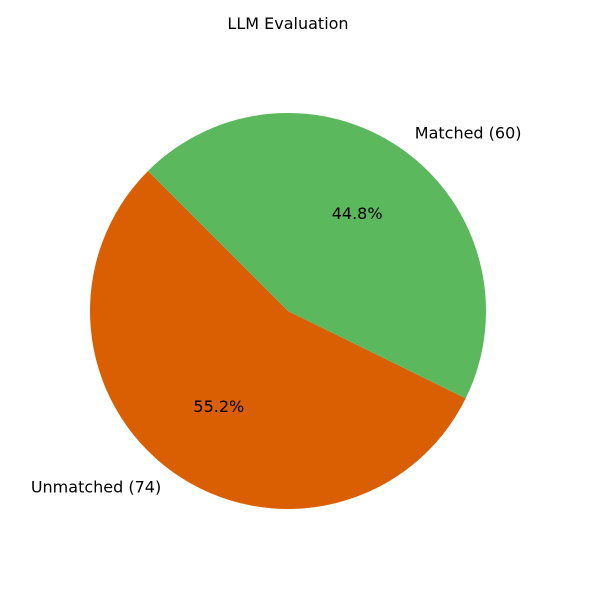  I want to click on slice-label-matched: Matched (60), so click(468, 132).